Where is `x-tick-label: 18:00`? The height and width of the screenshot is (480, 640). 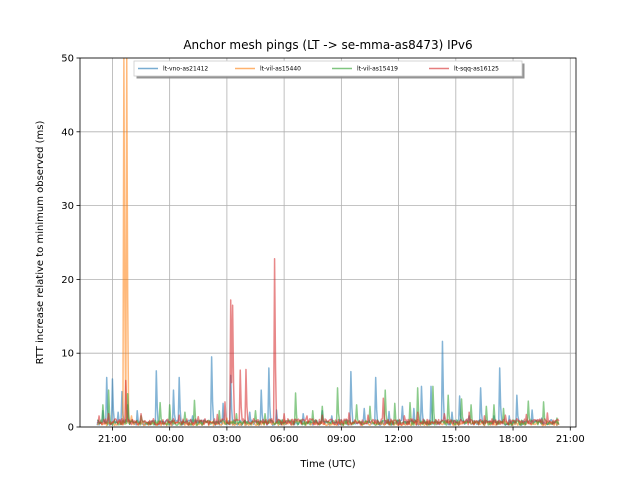
x-tick-label: 18:00 is located at coordinates (513, 439).